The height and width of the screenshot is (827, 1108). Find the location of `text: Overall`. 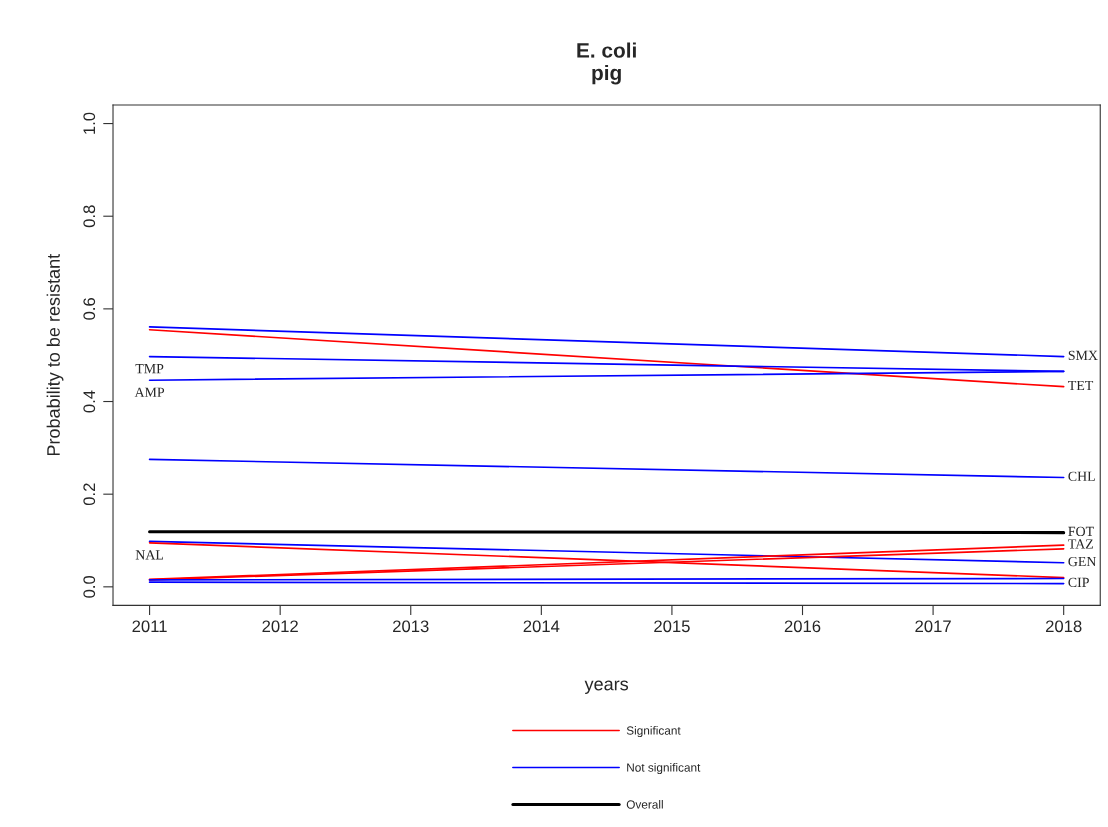

text: Overall is located at coordinates (644, 804).